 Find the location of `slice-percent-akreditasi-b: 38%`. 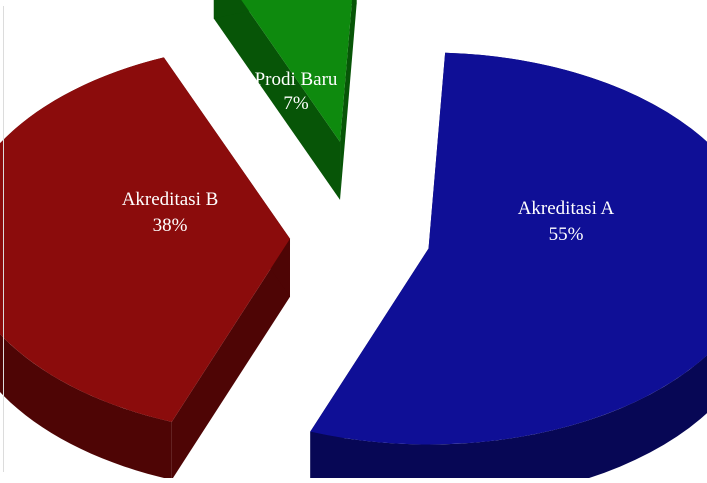

slice-percent-akreditasi-b: 38% is located at coordinates (170, 225).